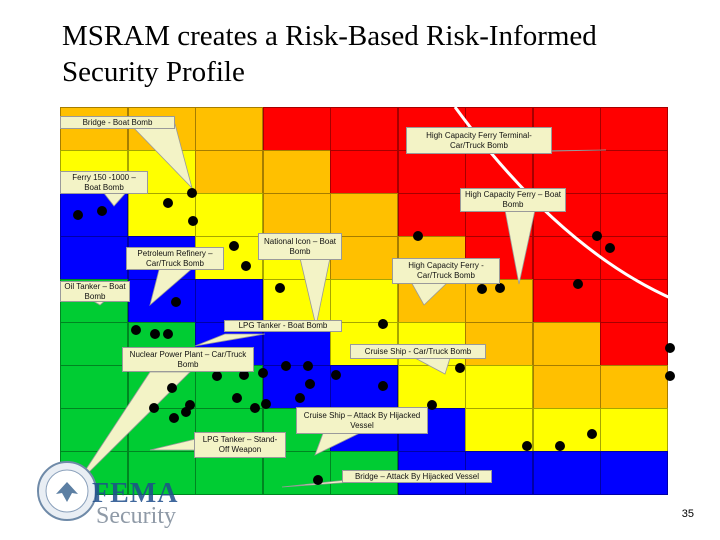 The image size is (720, 540). I want to click on callout-national-icon: National Icon – Boat Bomb, so click(300, 246).